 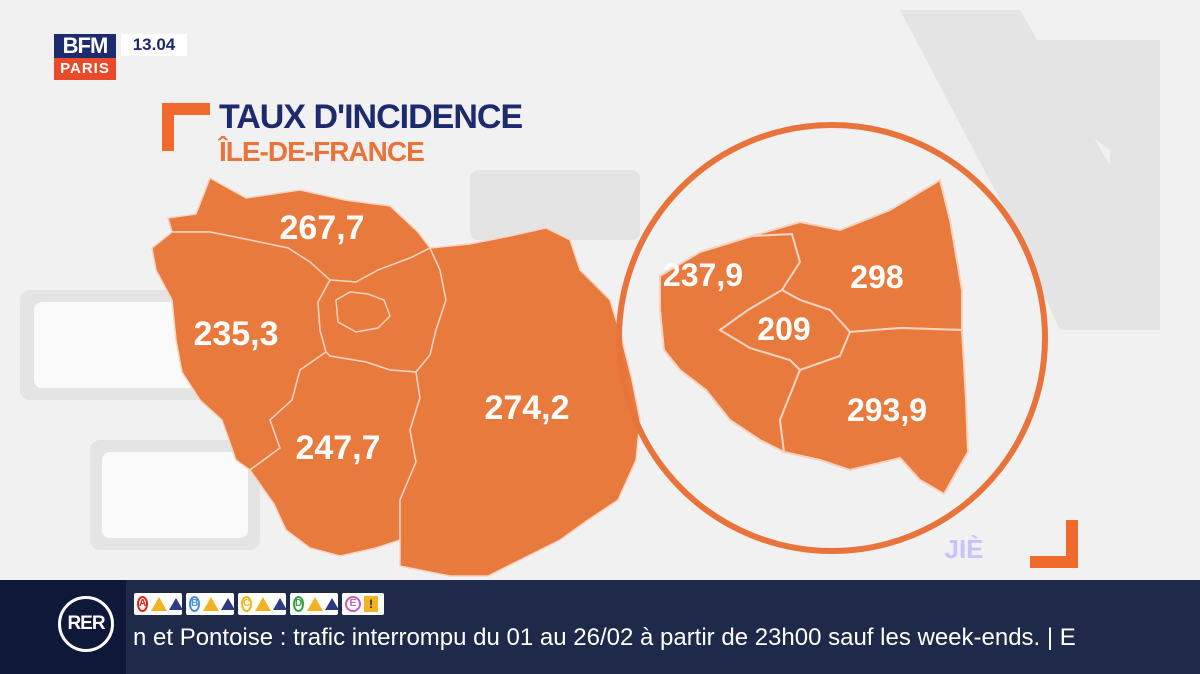 I want to click on line-letter: C, so click(x=247, y=604).